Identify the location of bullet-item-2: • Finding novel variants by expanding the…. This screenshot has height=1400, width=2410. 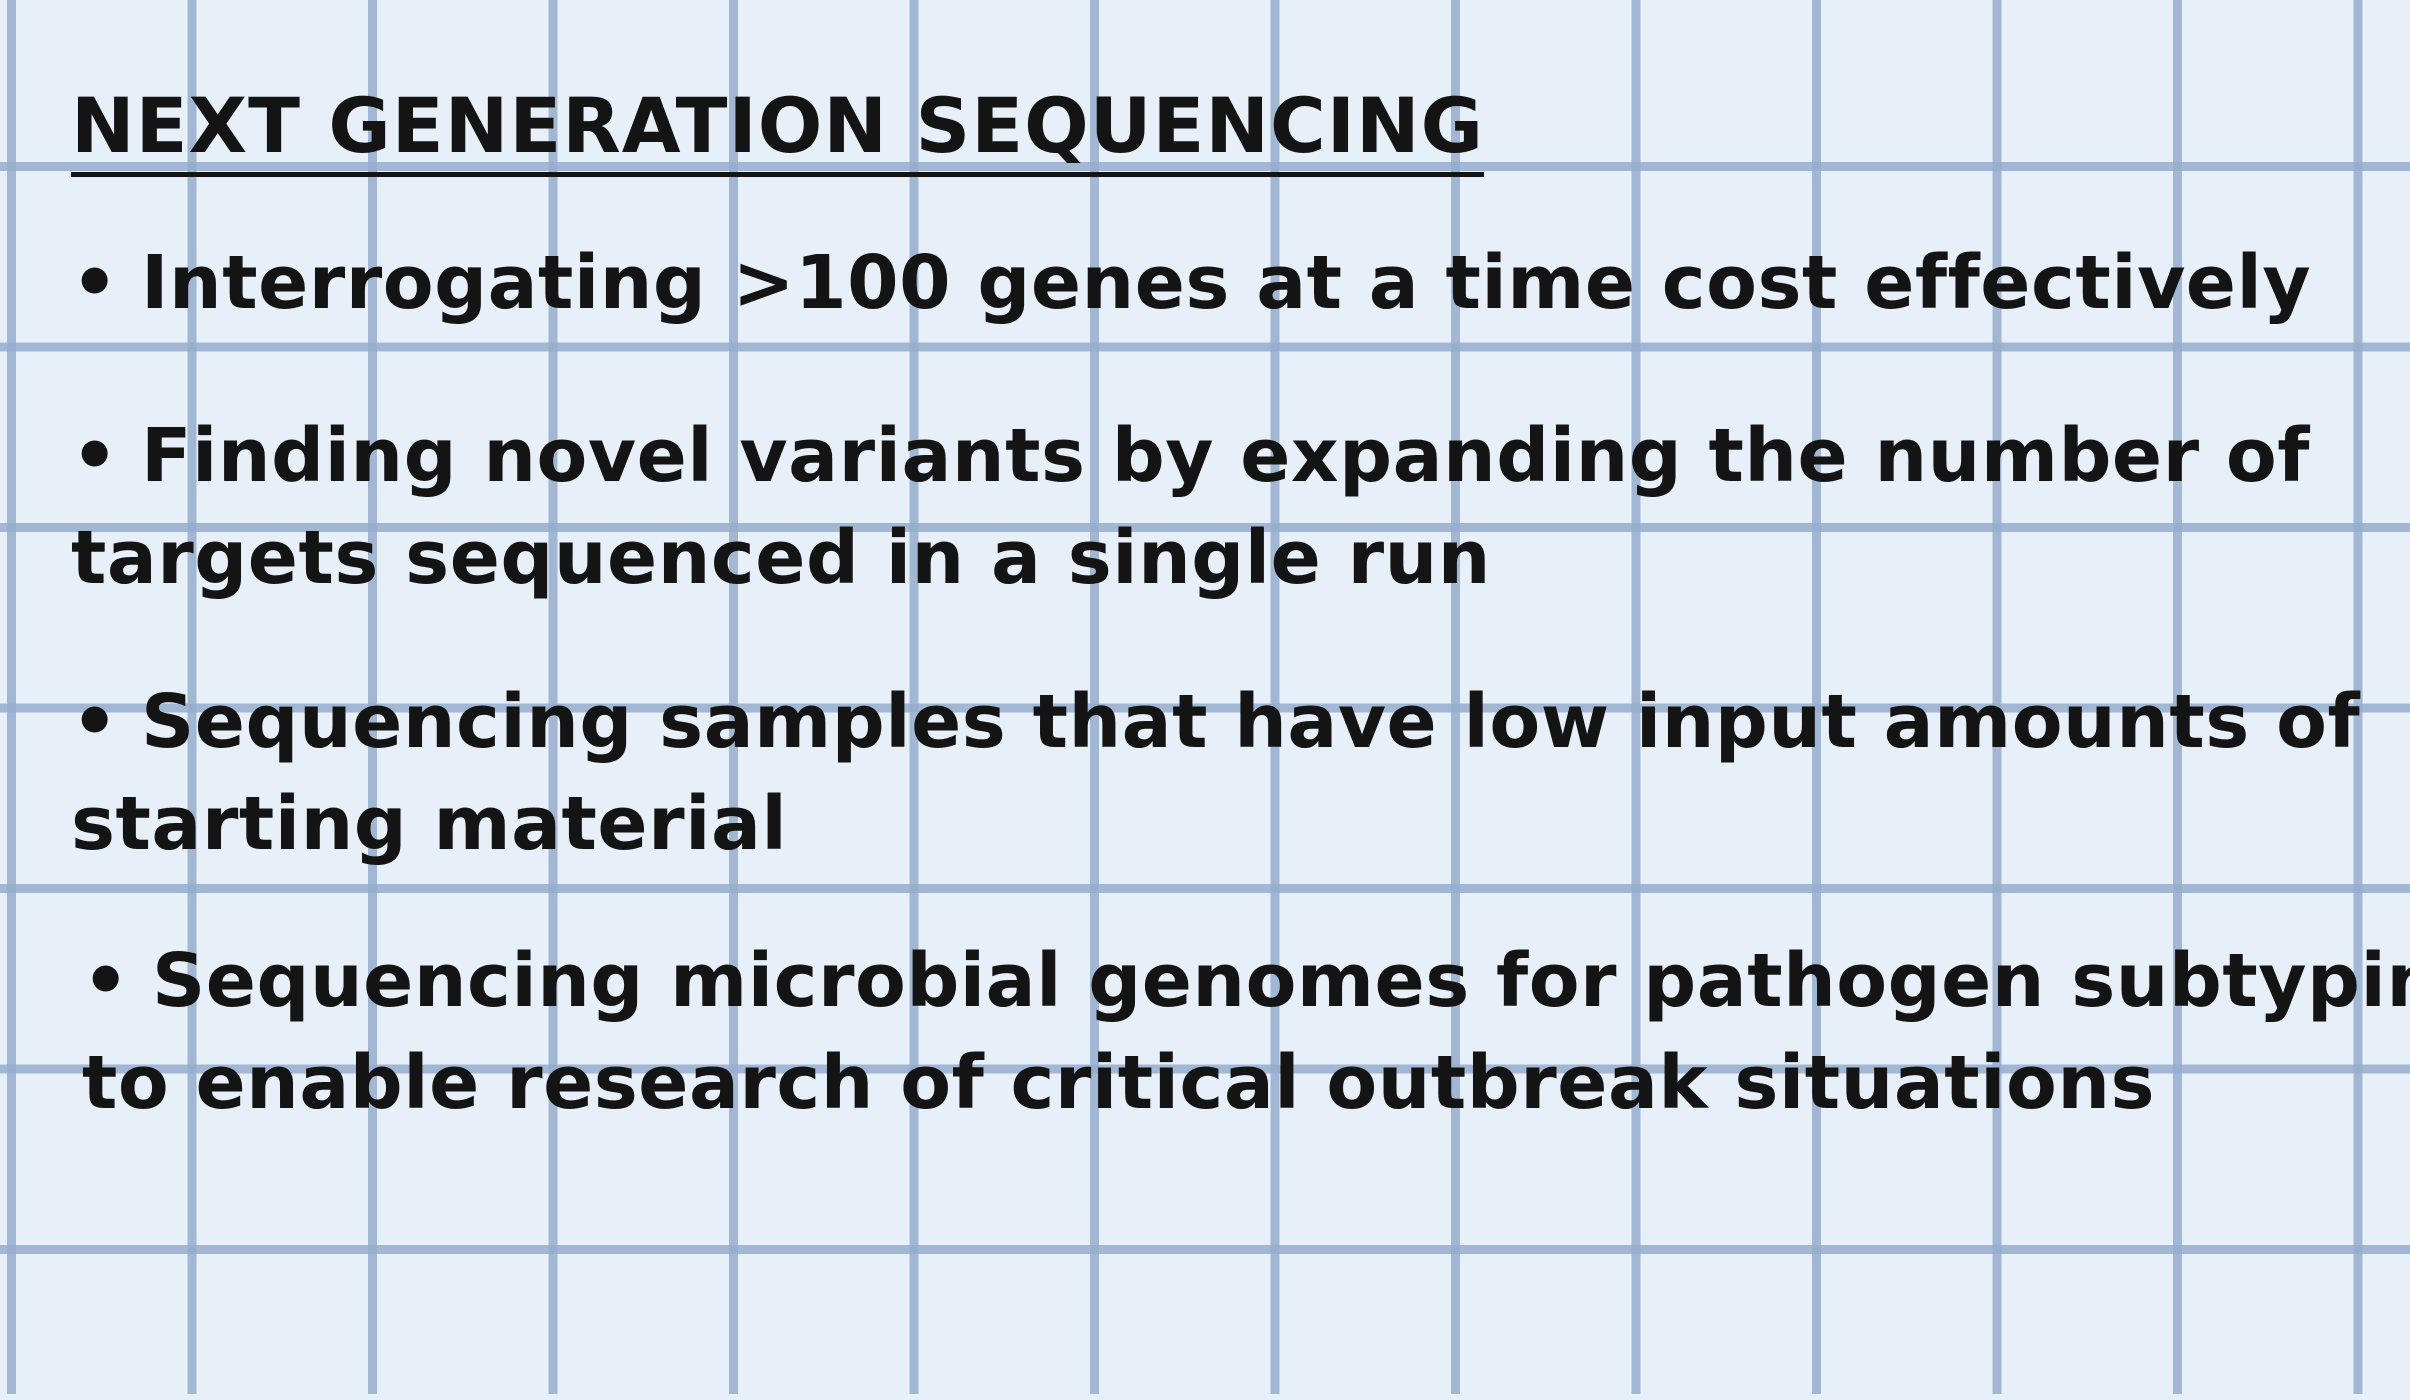
(1190, 507).